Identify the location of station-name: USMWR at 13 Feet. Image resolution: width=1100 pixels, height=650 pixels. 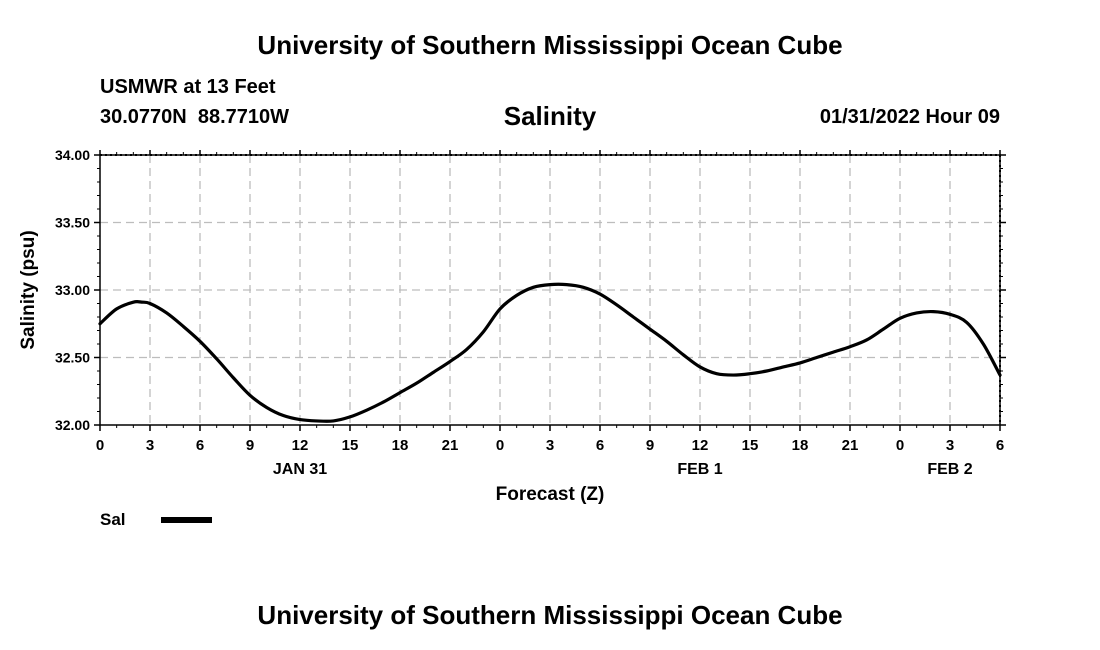
(188, 87).